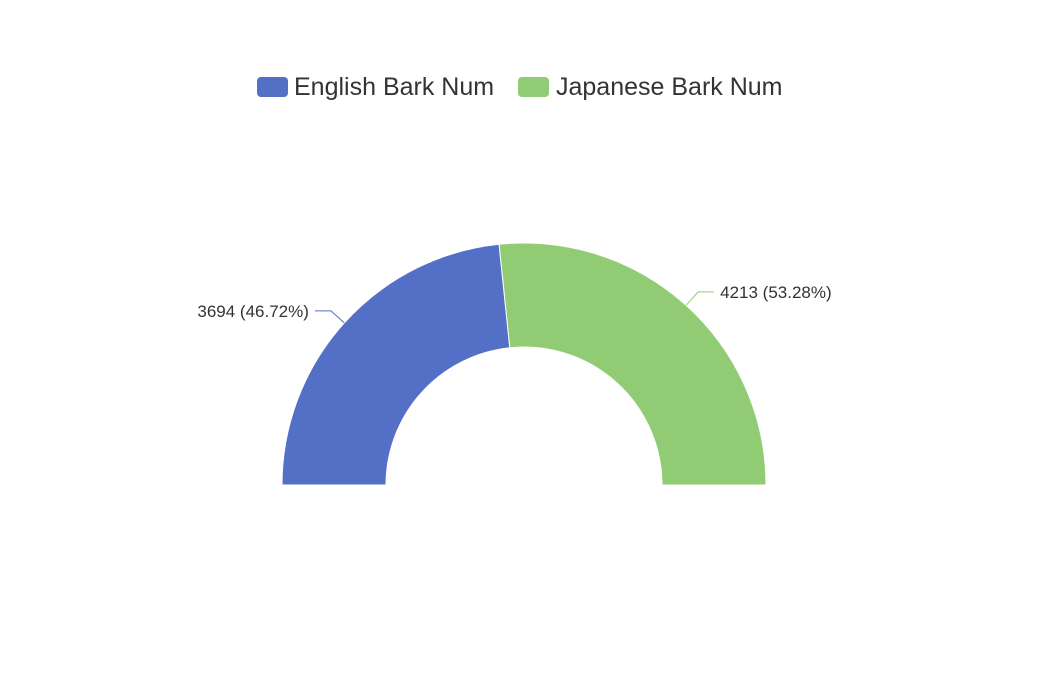  Describe the element at coordinates (776, 292) in the screenshot. I see `slice-label-japanese: 4213 (53.28%)` at that location.